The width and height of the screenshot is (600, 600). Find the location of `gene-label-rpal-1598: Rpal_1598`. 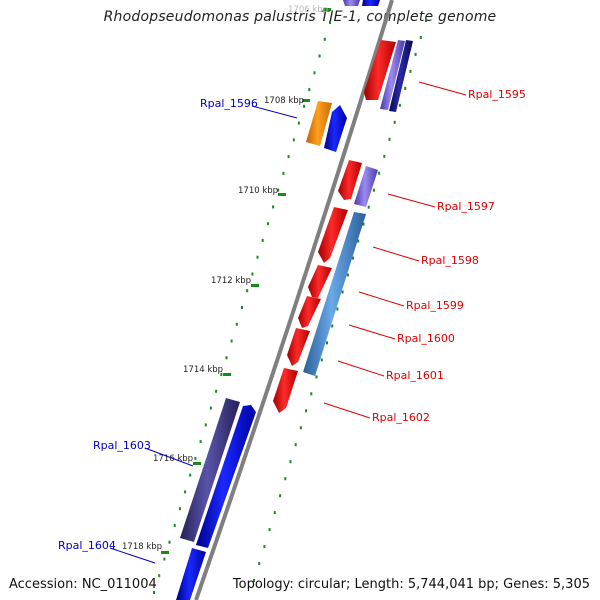

gene-label-rpal-1598: Rpal_1598 is located at coordinates (450, 260).